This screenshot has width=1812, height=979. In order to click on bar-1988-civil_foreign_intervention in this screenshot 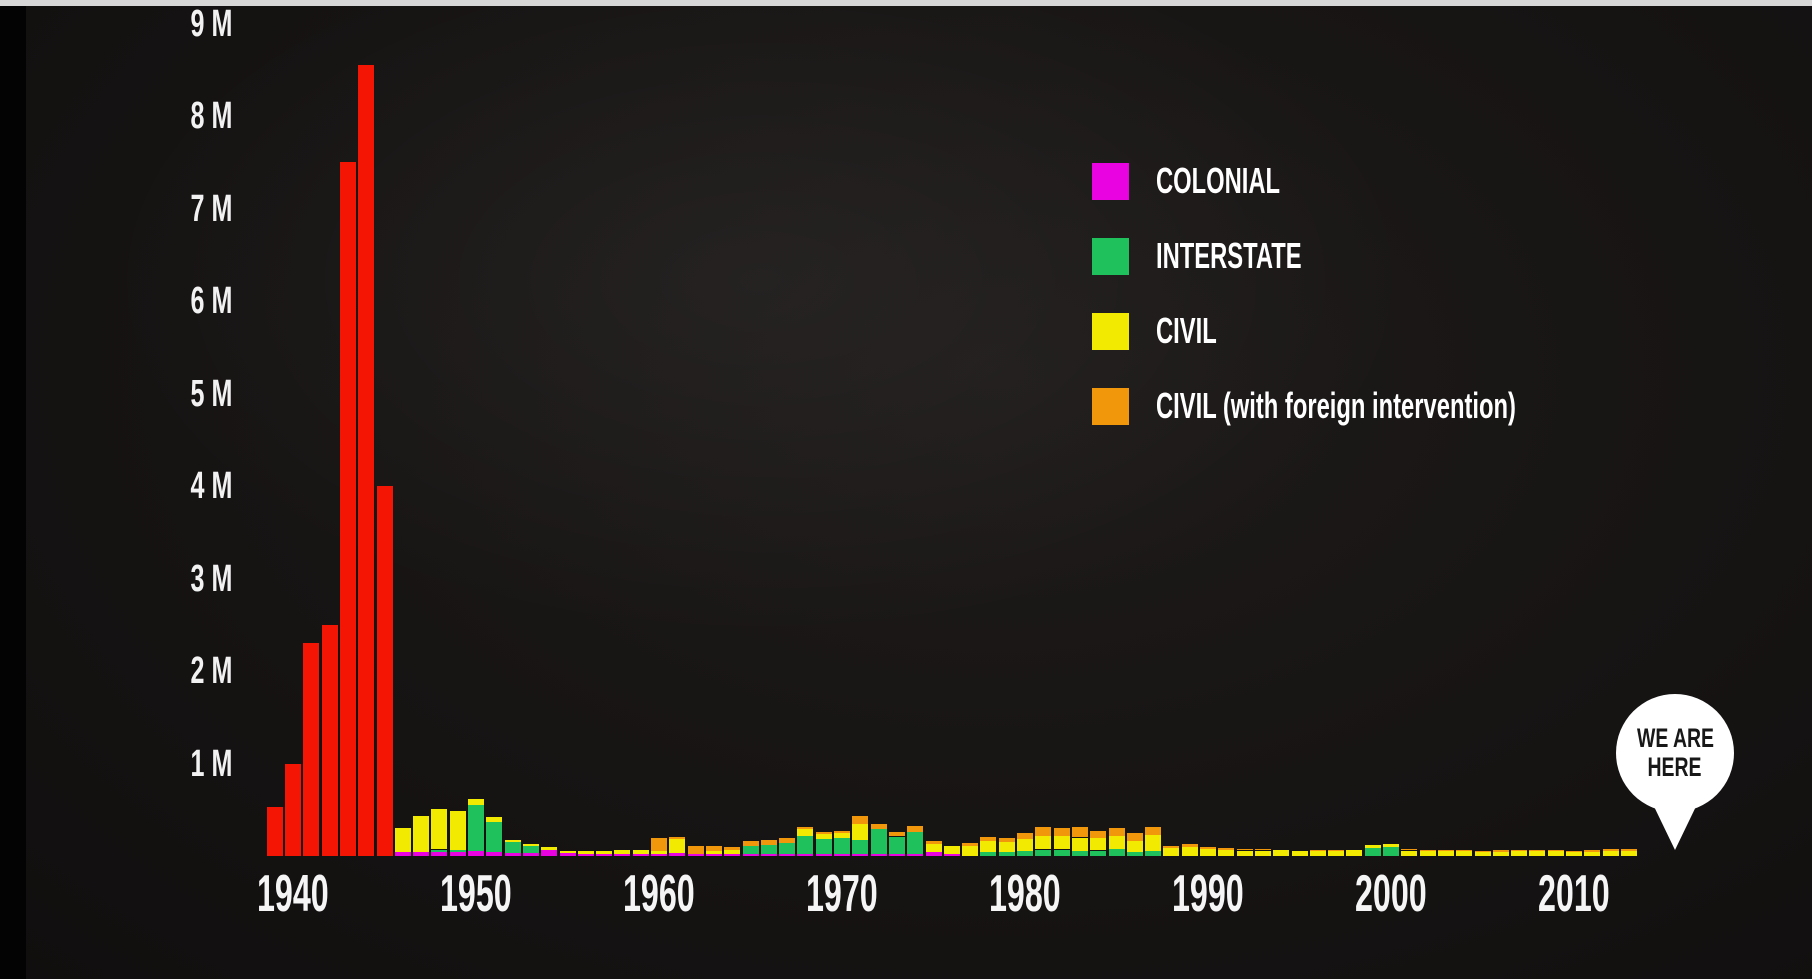, I will do `click(1171, 846)`.